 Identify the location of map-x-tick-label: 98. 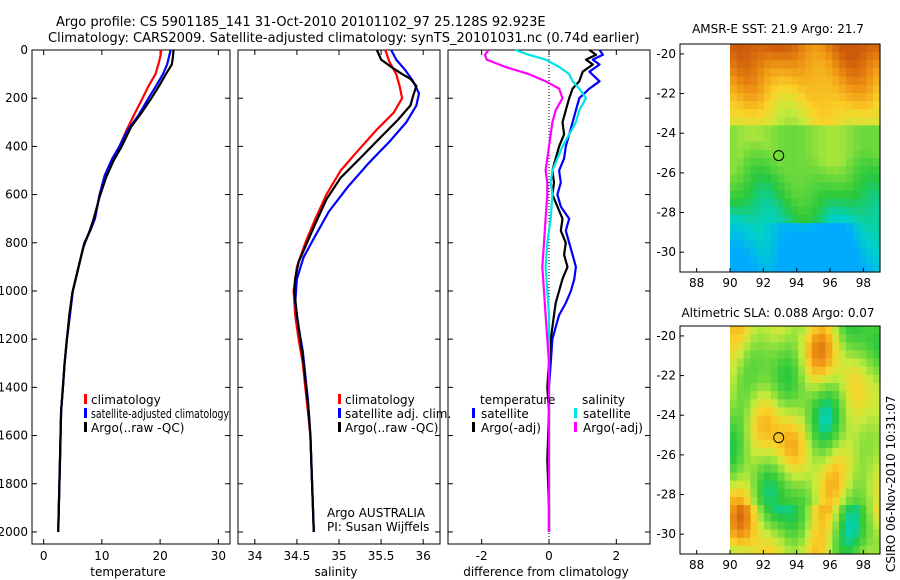
(863, 283).